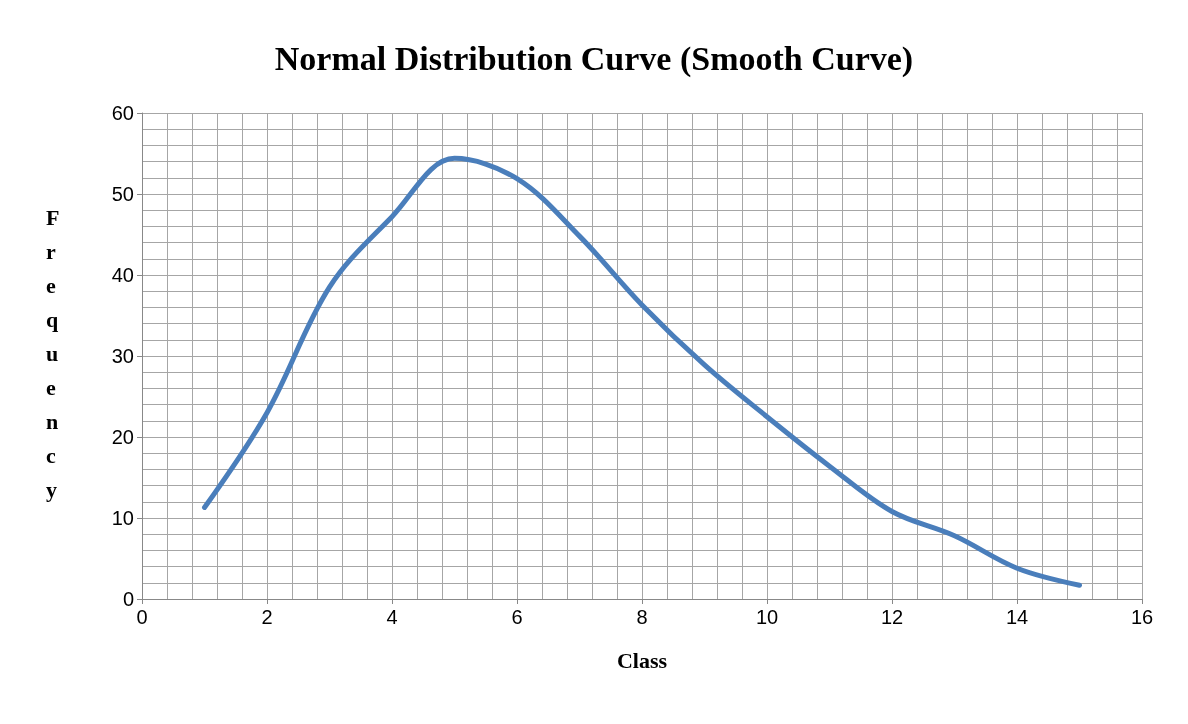 The width and height of the screenshot is (1188, 724). Describe the element at coordinates (517, 617) in the screenshot. I see `x-tick-label: 6` at that location.